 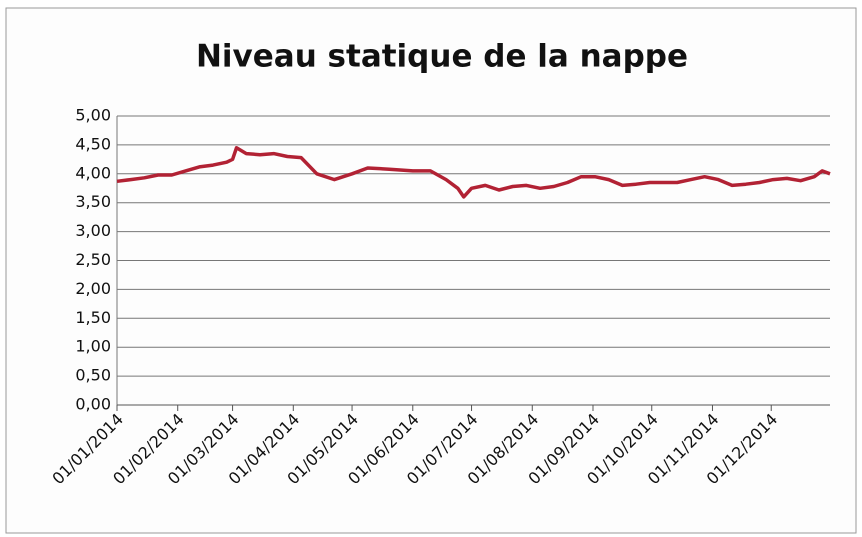 I want to click on y-tick-label: 4,50, so click(x=93, y=143).